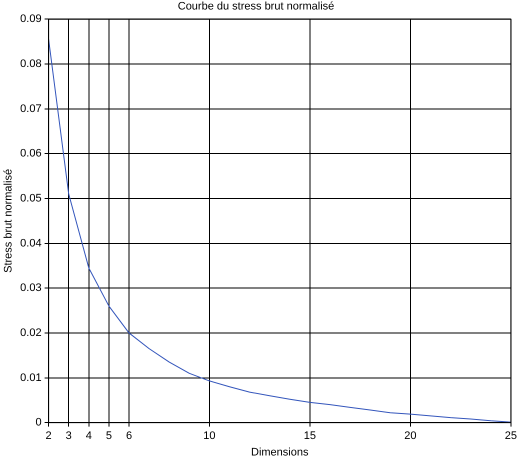 The height and width of the screenshot is (459, 520). Describe the element at coordinates (31, 332) in the screenshot. I see `y-tick-label: 0.02` at that location.